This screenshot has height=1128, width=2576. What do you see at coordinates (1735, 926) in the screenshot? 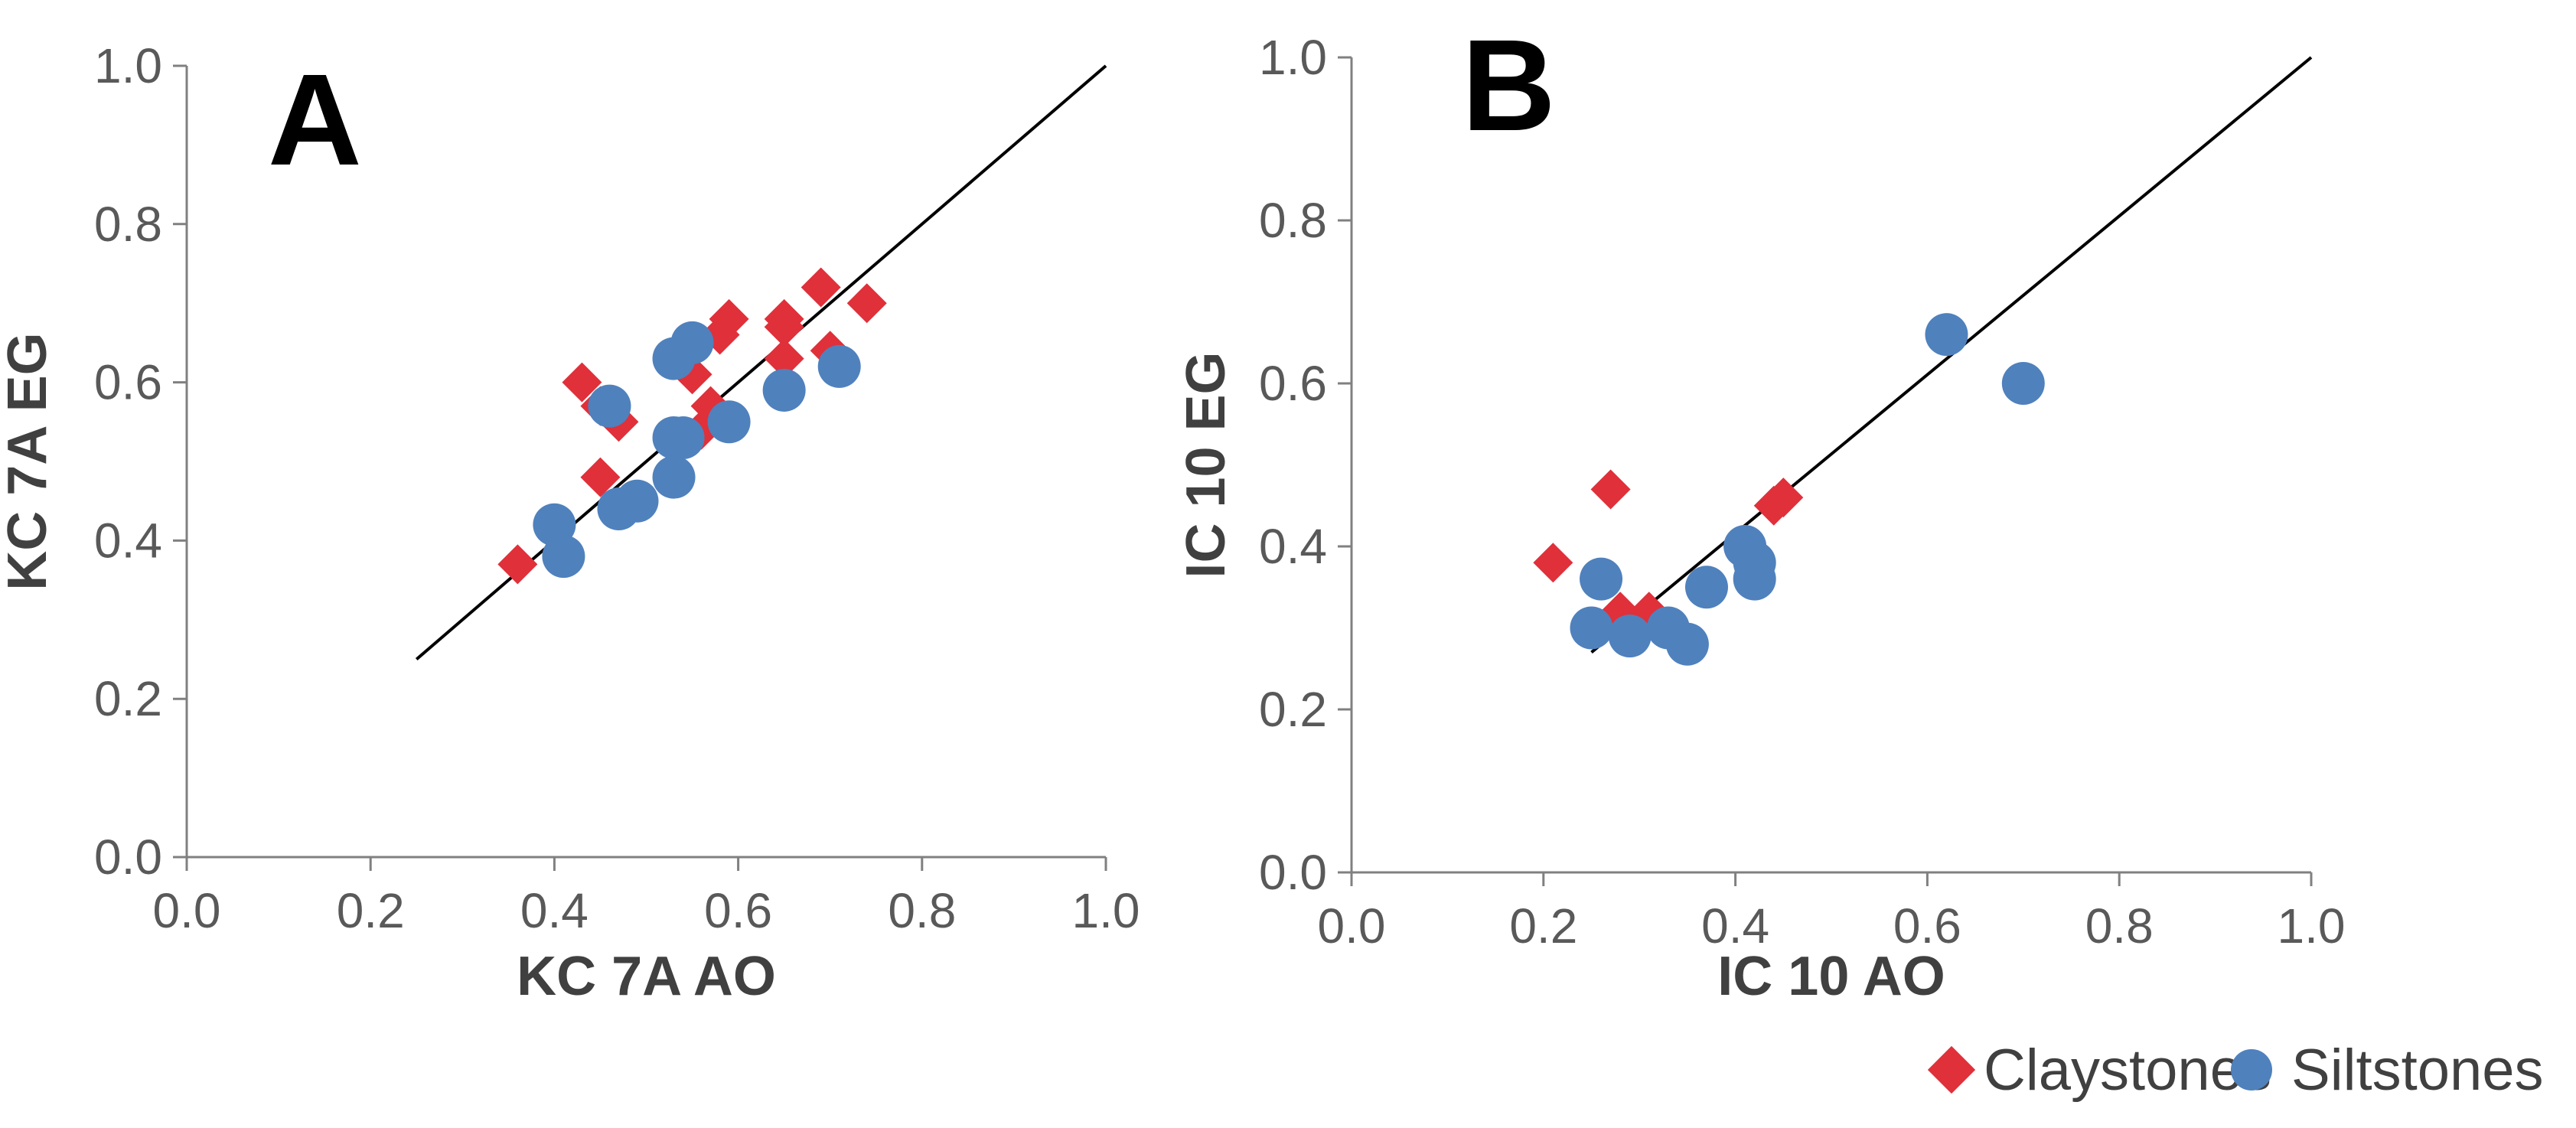
I see `panel-b-xtick-label: 0.4` at bounding box center [1735, 926].